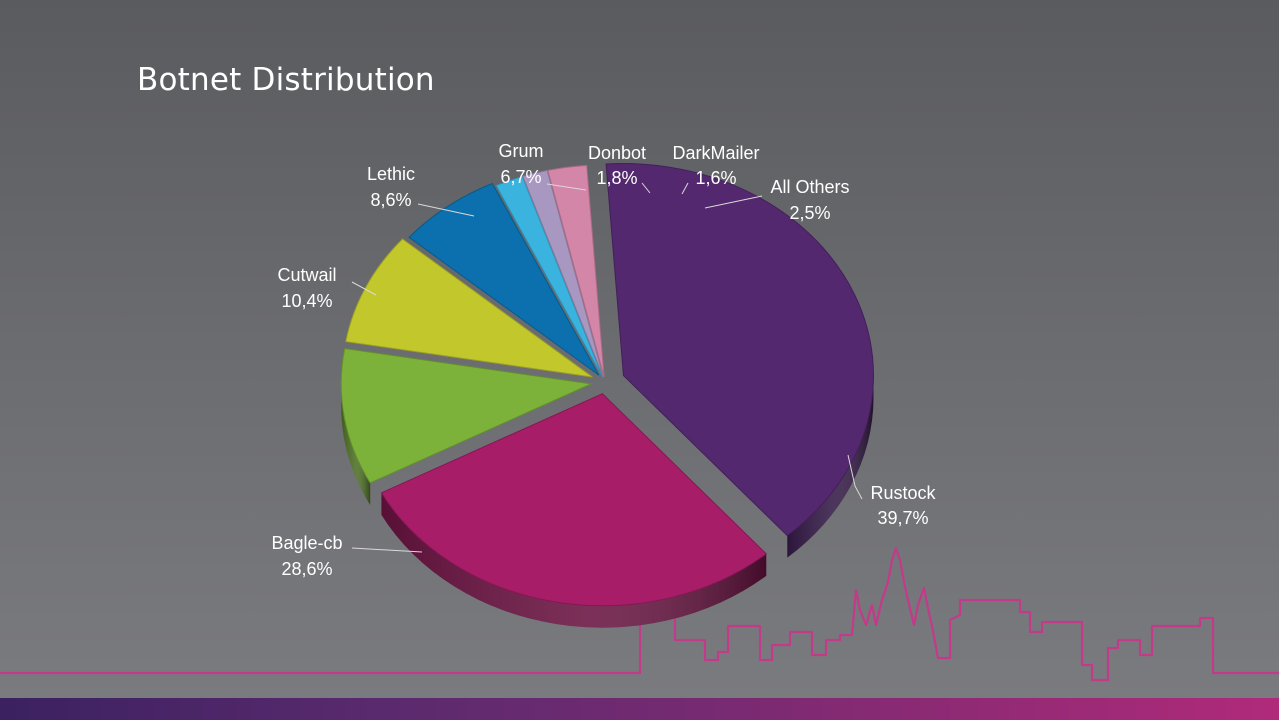  What do you see at coordinates (576, 271) in the screenshot?
I see `slice-all-others` at bounding box center [576, 271].